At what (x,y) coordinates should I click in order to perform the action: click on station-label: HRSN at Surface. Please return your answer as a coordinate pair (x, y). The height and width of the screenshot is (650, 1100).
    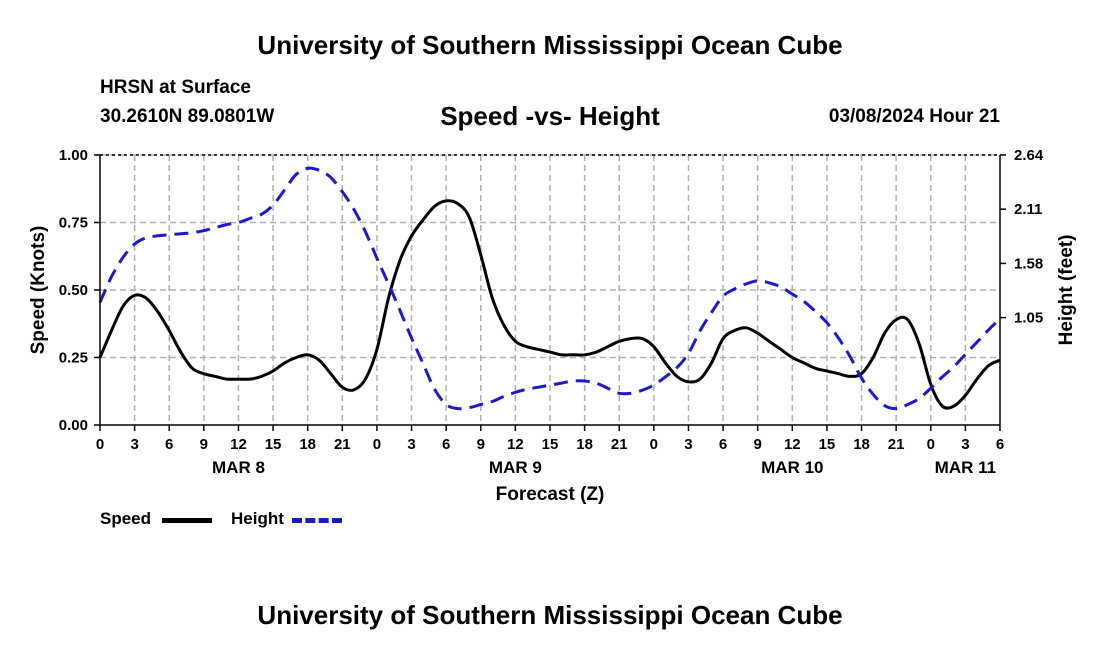
    Looking at the image, I should click on (175, 87).